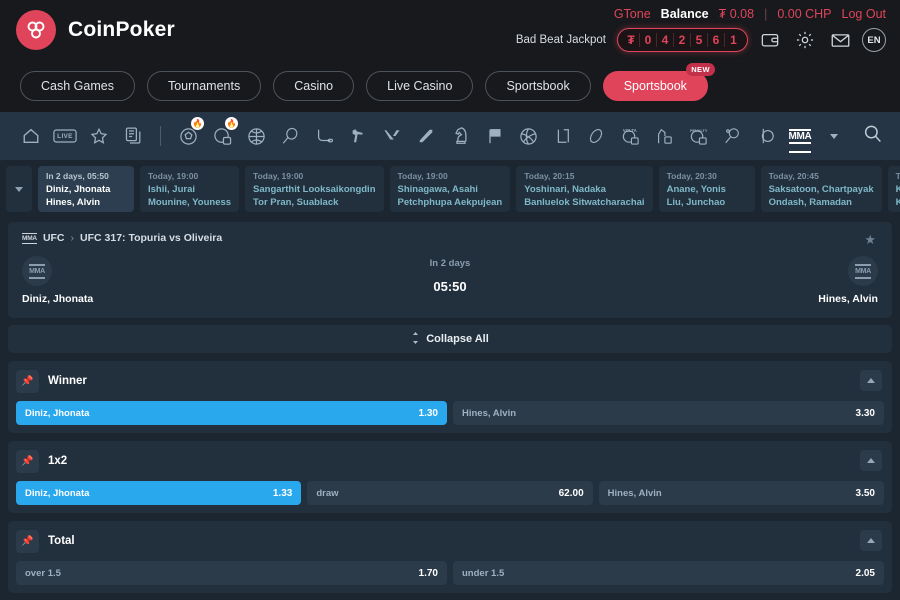 This screenshot has width=900, height=600. What do you see at coordinates (494, 136) in the screenshot?
I see `motorsport-icon` at bounding box center [494, 136].